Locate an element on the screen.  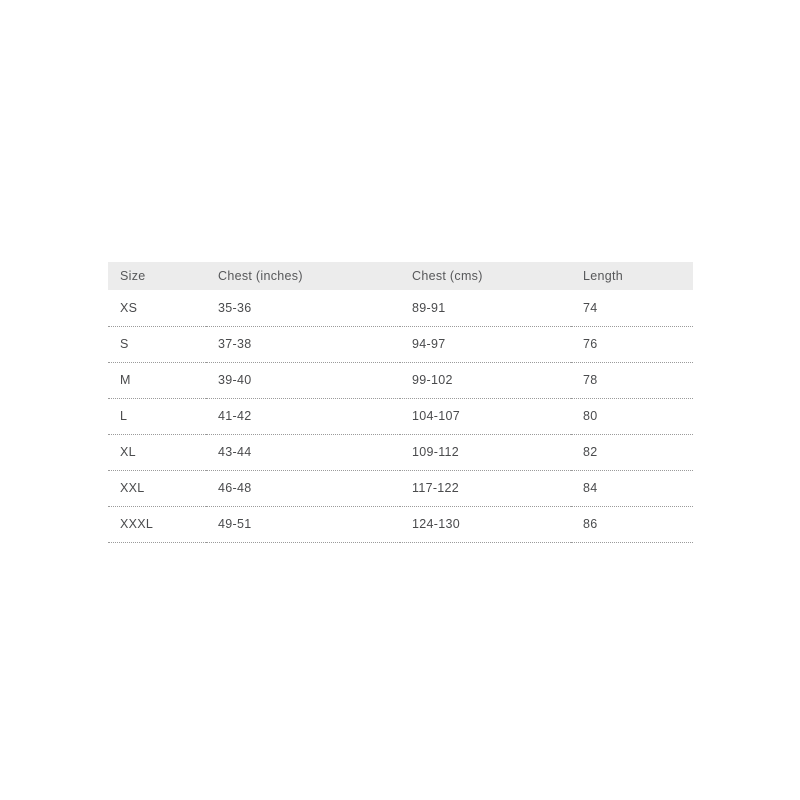
cell-size: XS is located at coordinates (157, 308).